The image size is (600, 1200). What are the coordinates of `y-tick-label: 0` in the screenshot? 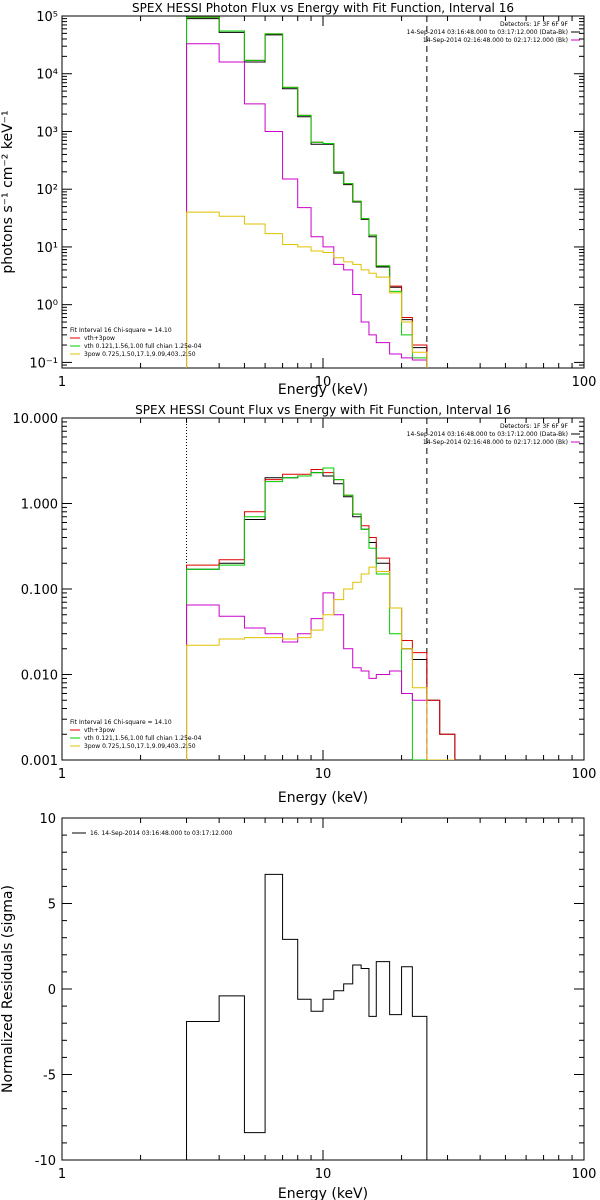 It's located at (52, 990).